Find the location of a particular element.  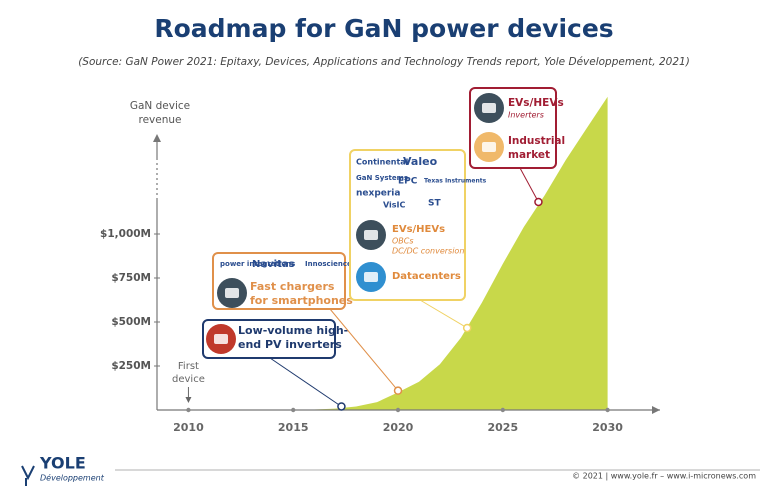

x-tick-label: 2020 is located at coordinates (398, 427).